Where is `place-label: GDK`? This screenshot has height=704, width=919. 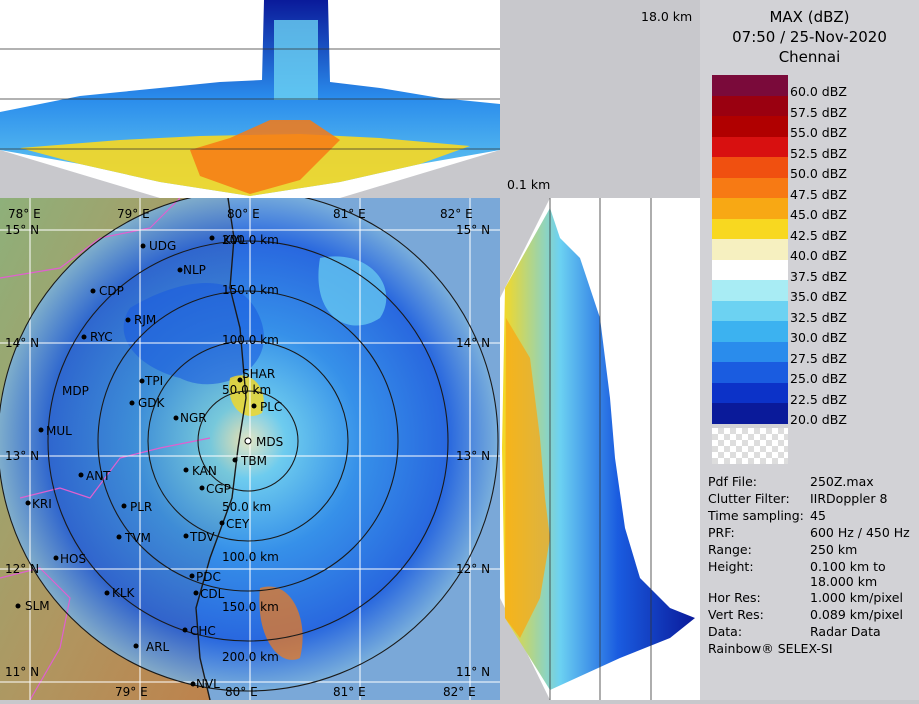
place-label: GDK is located at coordinates (152, 403).